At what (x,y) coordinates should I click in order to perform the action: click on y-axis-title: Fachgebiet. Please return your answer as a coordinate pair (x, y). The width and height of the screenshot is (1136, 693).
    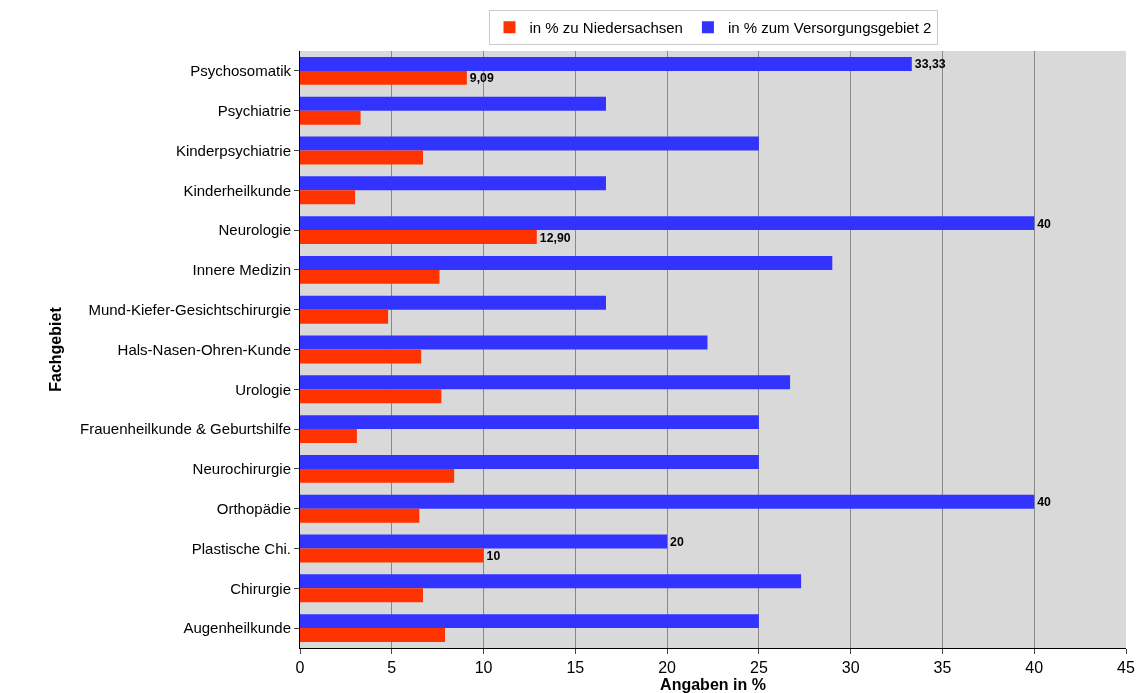
    Looking at the image, I should click on (55, 349).